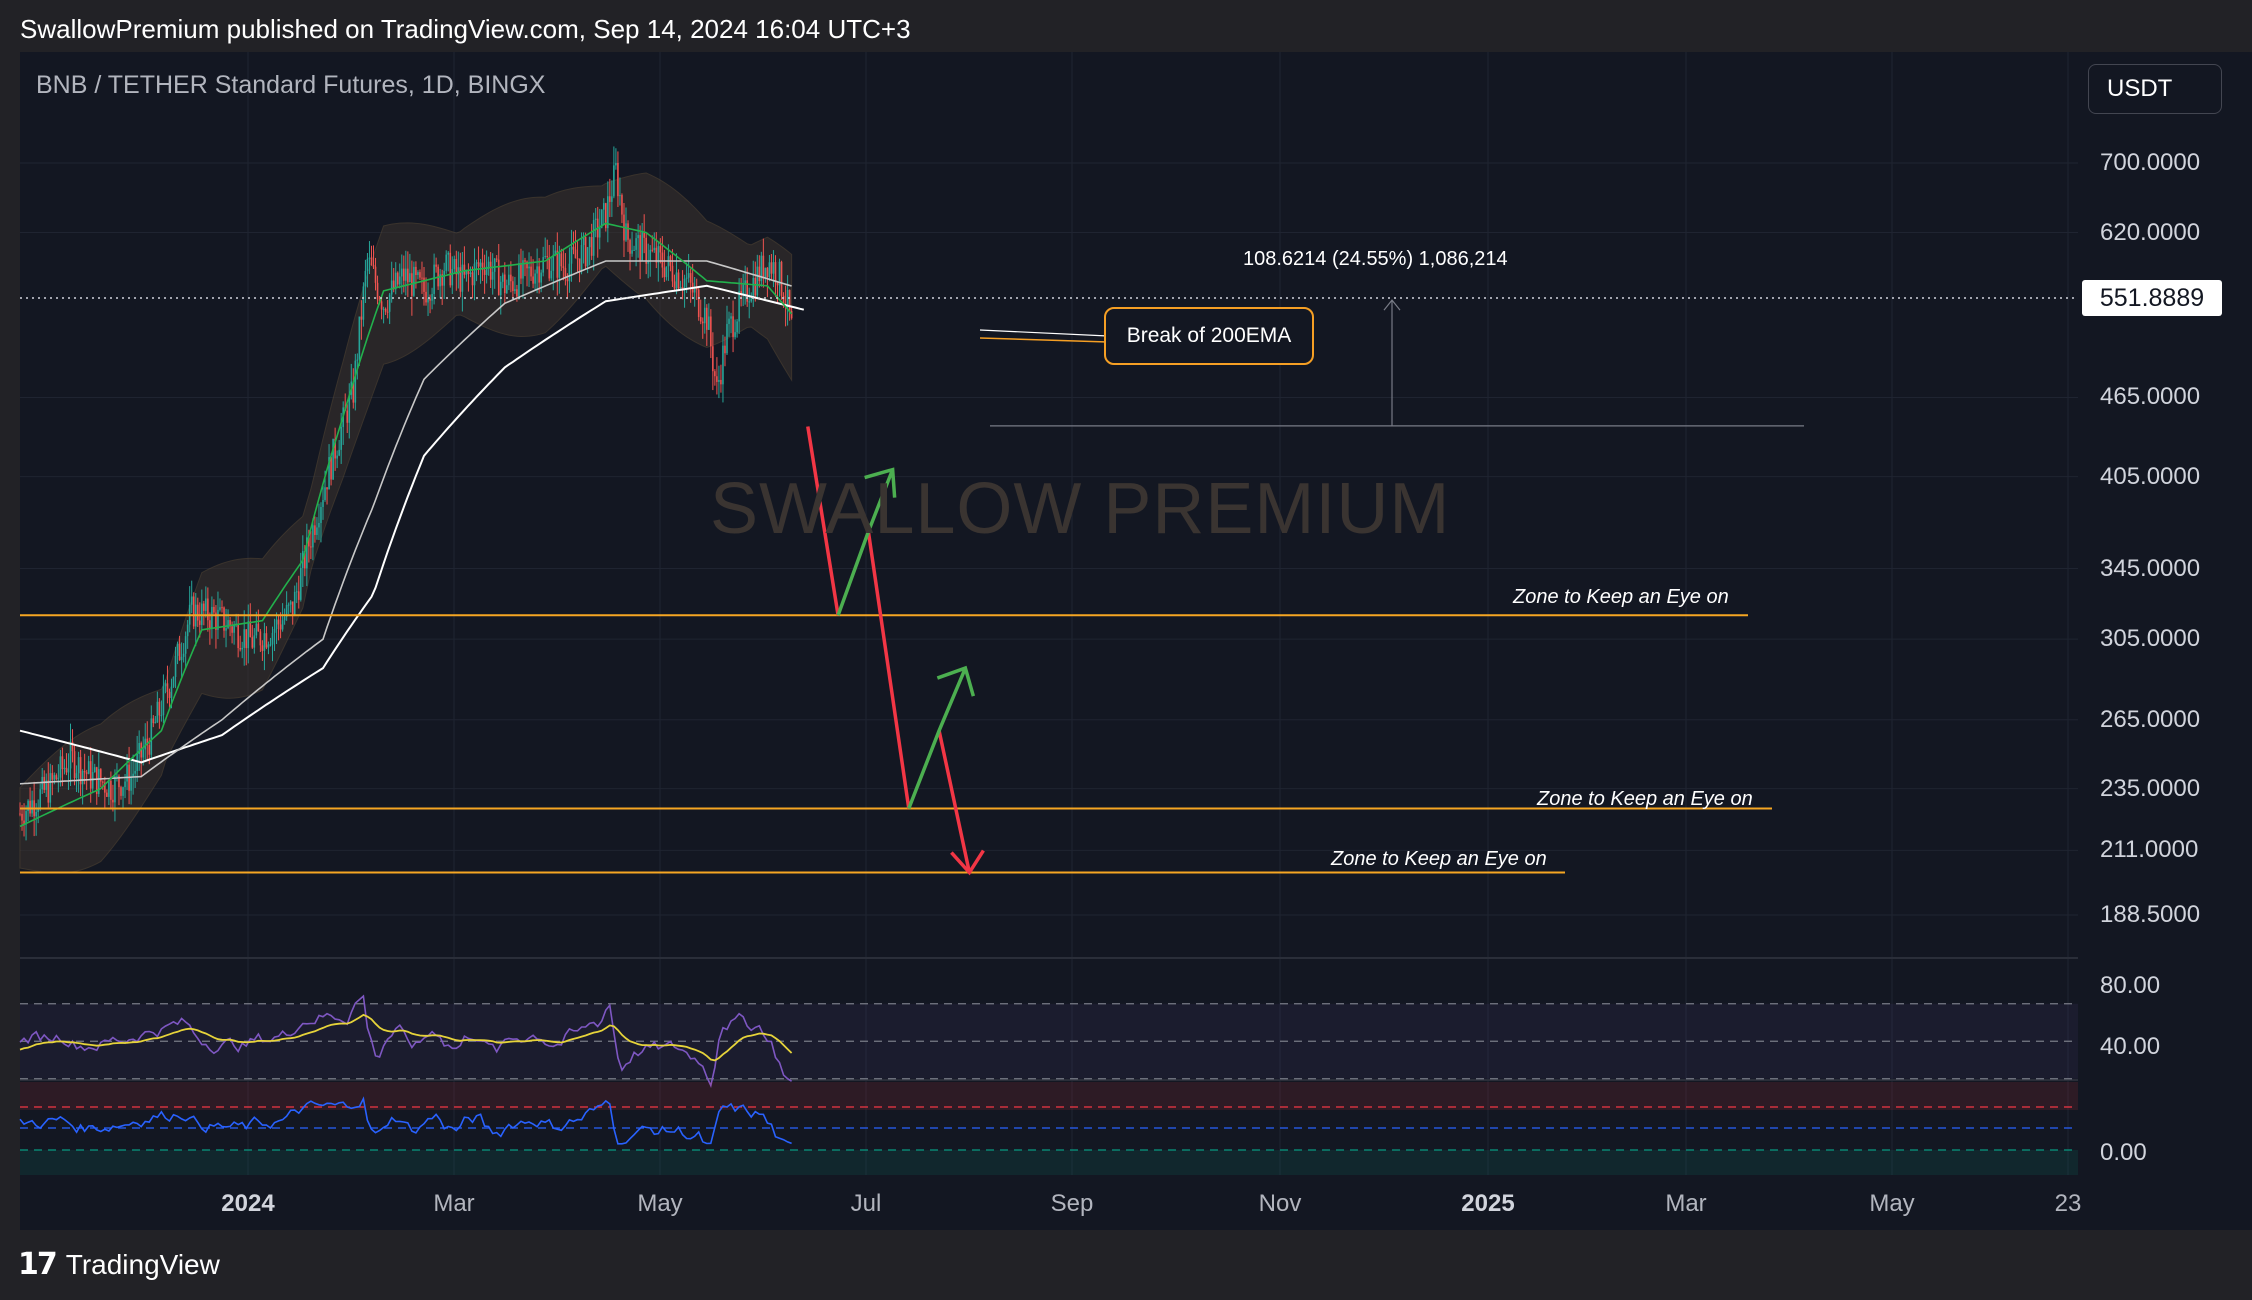 Image resolution: width=2252 pixels, height=1300 pixels. I want to click on current-price-badge: 551.8889, so click(2152, 298).